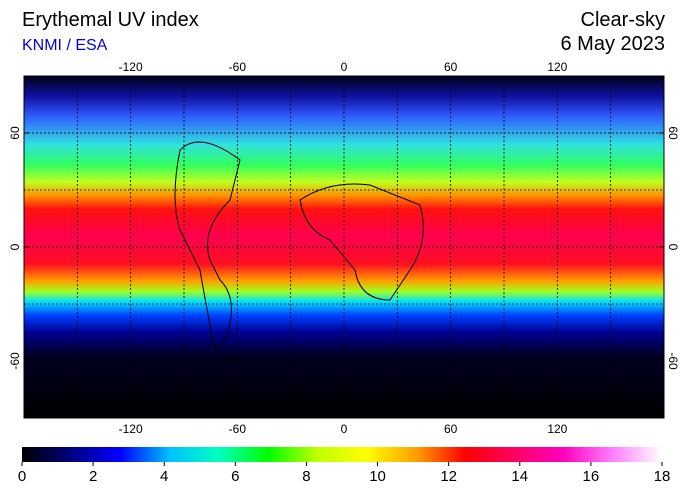 The image size is (688, 490). Describe the element at coordinates (612, 44) in the screenshot. I see `date: 6 May 2023` at that location.